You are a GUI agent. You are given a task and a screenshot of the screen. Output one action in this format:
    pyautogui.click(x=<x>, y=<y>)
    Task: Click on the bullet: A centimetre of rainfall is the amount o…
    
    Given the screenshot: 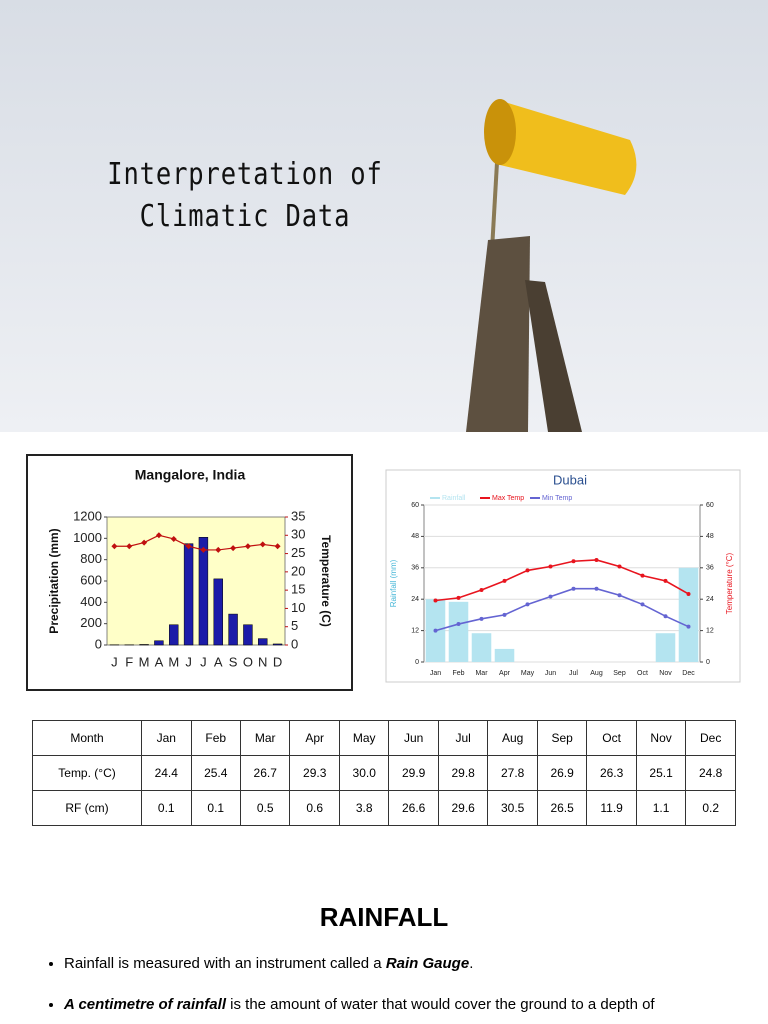 What is the action you would take?
    pyautogui.click(x=414, y=1004)
    